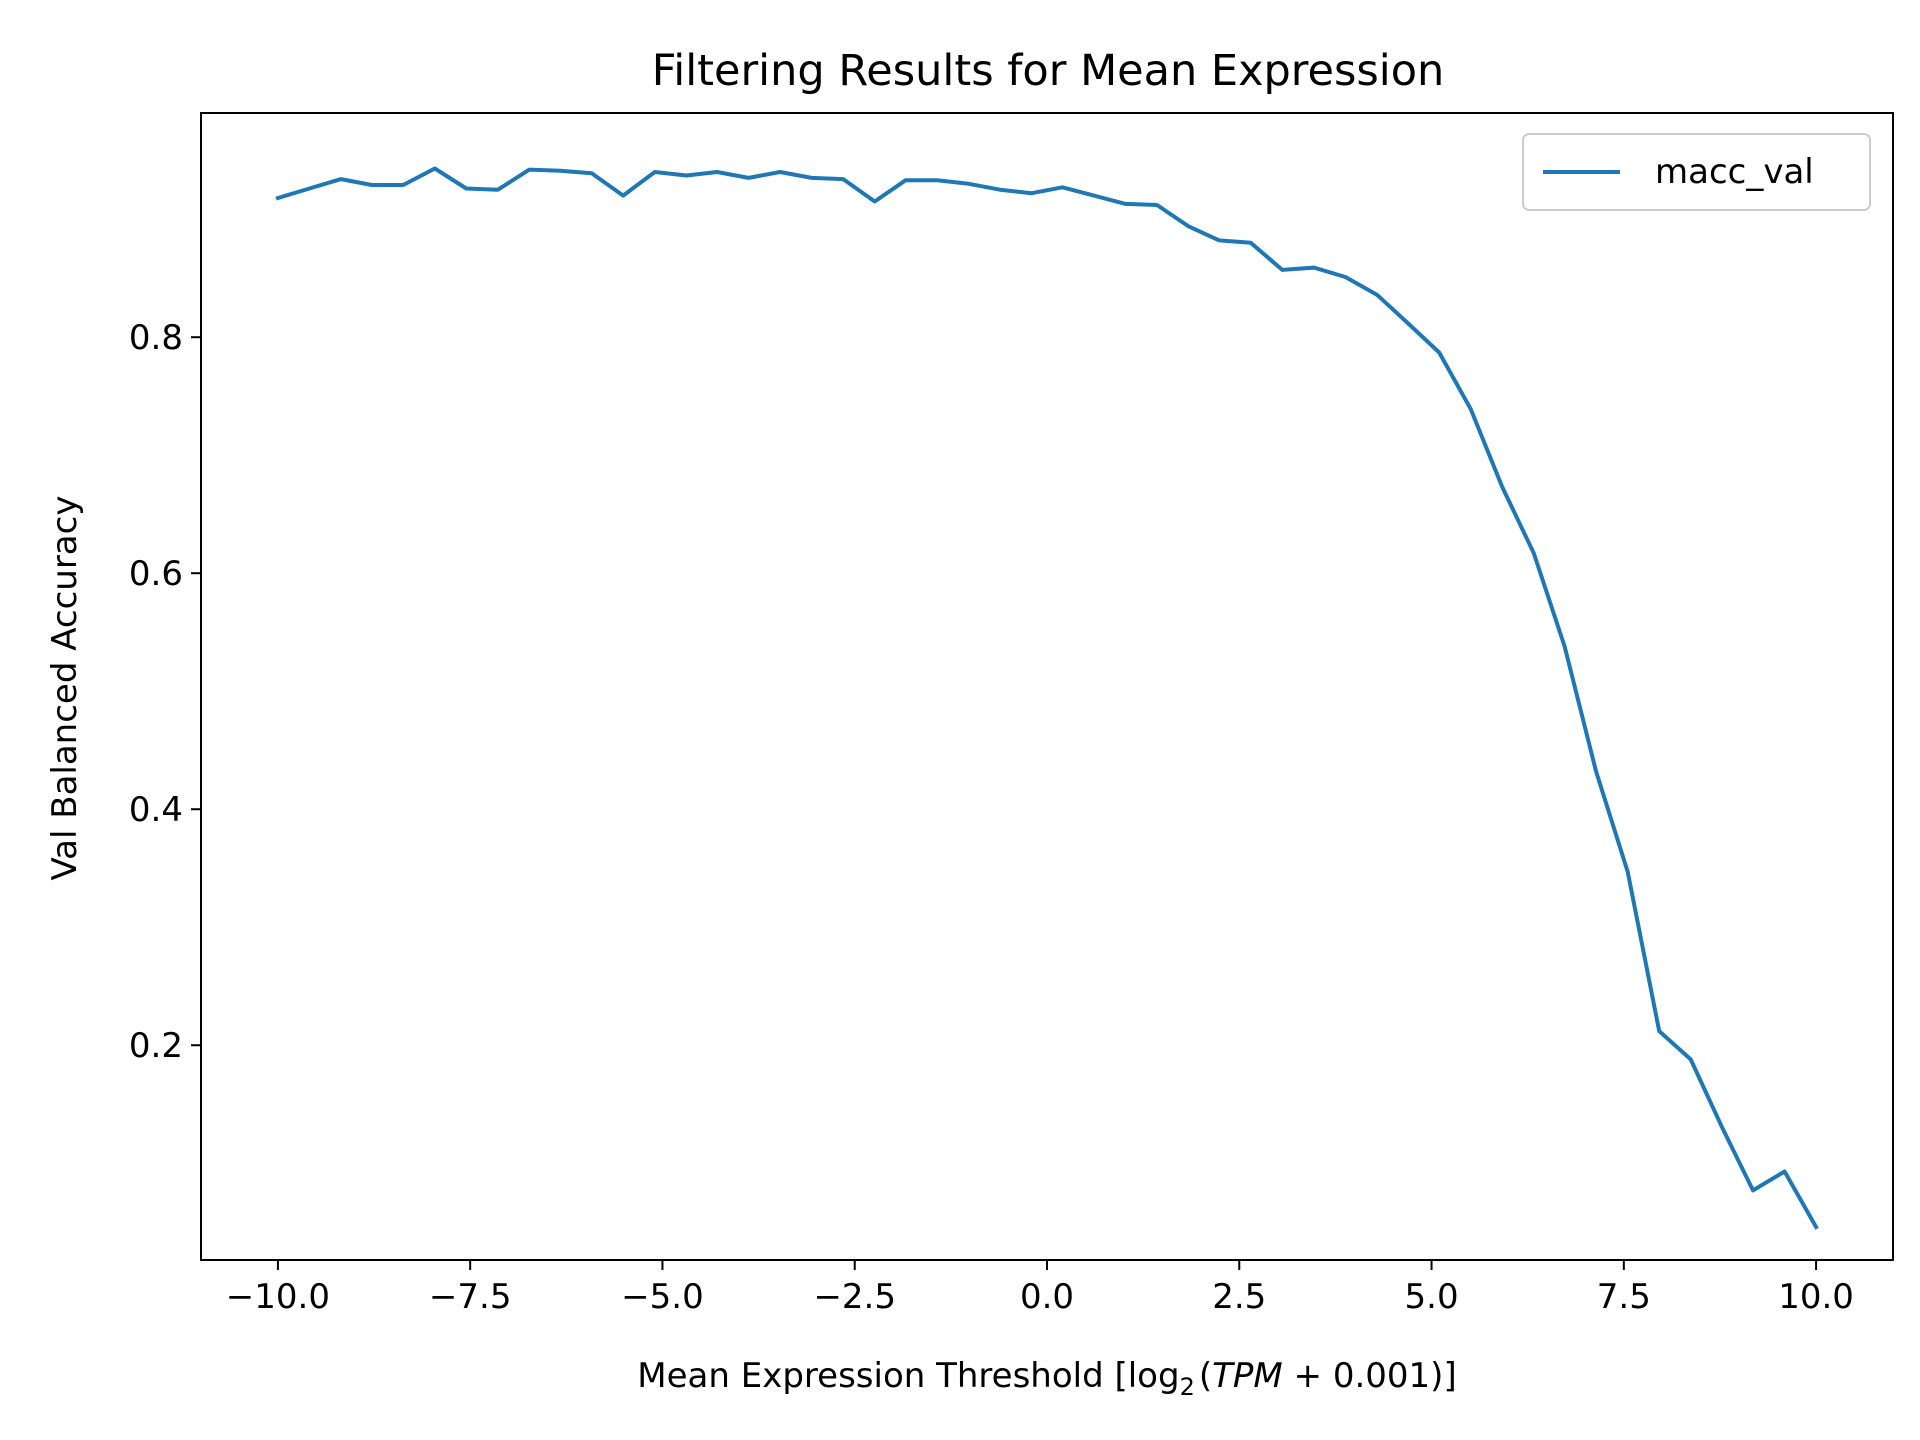 The width and height of the screenshot is (1920, 1440). Describe the element at coordinates (165, 692) in the screenshot. I see `y-axis-ticks: 0.2 0.4 0.6 0.8` at that location.